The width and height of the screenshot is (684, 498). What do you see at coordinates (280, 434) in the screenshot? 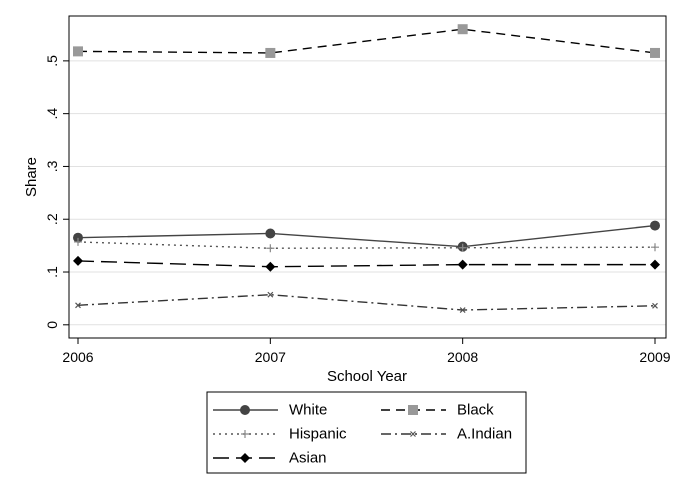
I see `legend-item-hispanic: Hispanic` at bounding box center [280, 434].